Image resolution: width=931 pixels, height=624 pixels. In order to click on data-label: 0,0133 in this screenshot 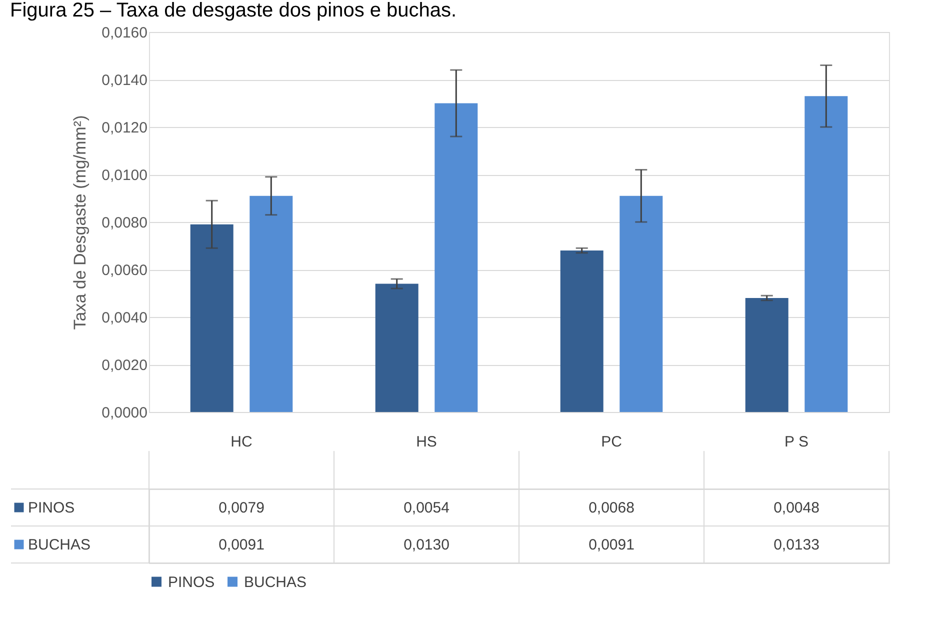, I will do `click(797, 545)`.